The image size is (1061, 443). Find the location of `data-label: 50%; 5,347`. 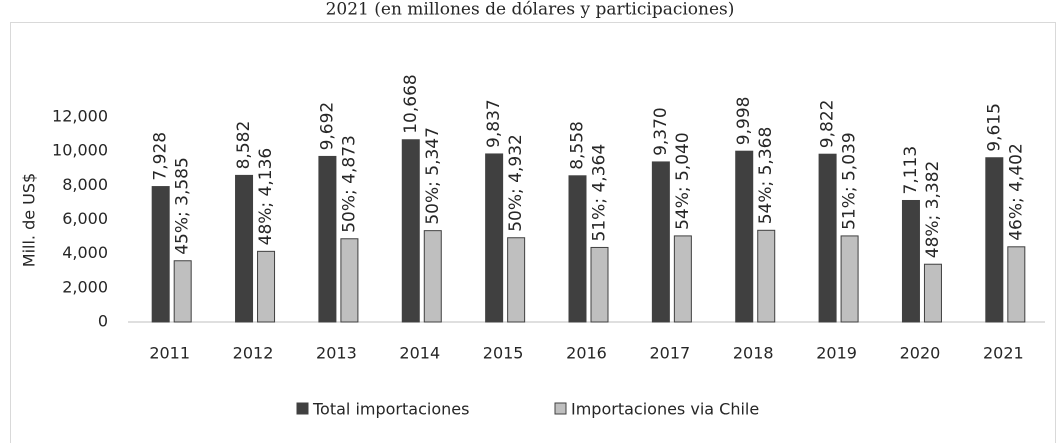

data-label: 50%; 5,347 is located at coordinates (433, 176).